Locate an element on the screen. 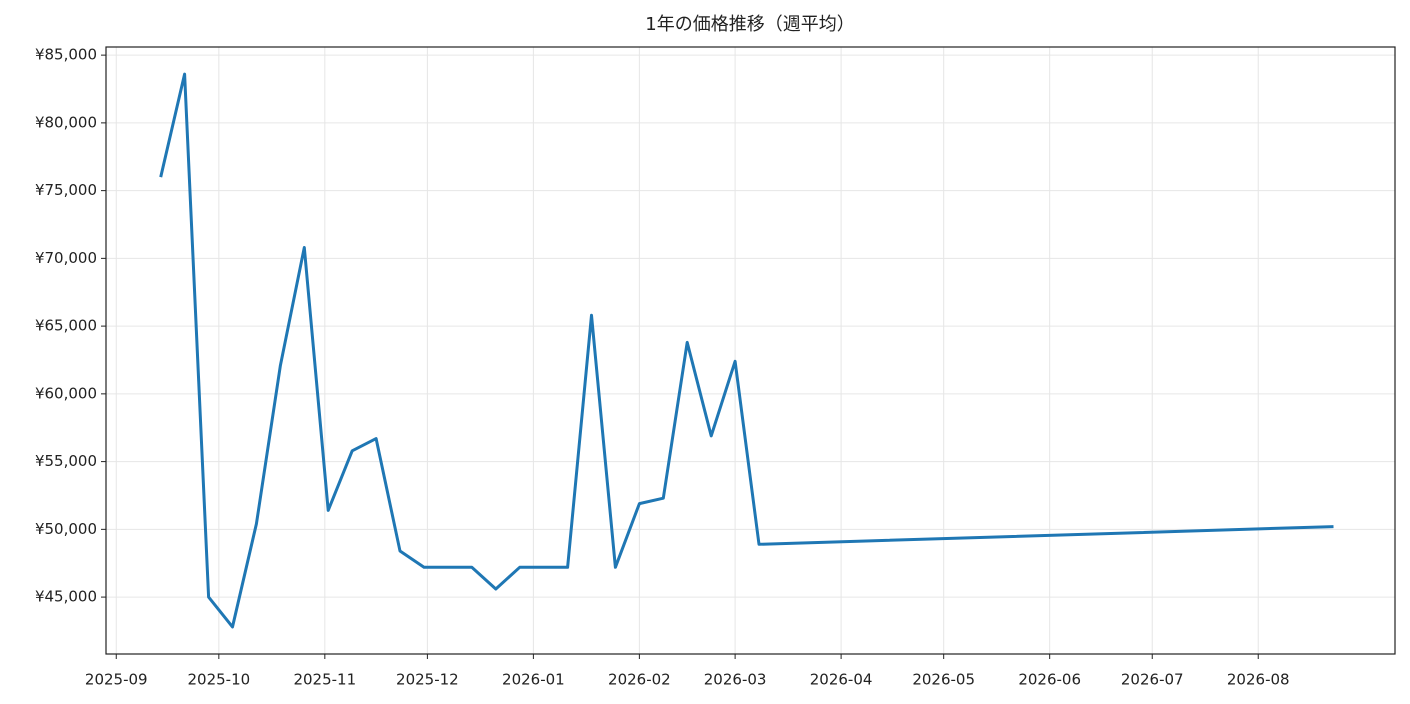 Image resolution: width=1410 pixels, height=704 pixels. x-tick-label: 2025-09 is located at coordinates (116, 680).